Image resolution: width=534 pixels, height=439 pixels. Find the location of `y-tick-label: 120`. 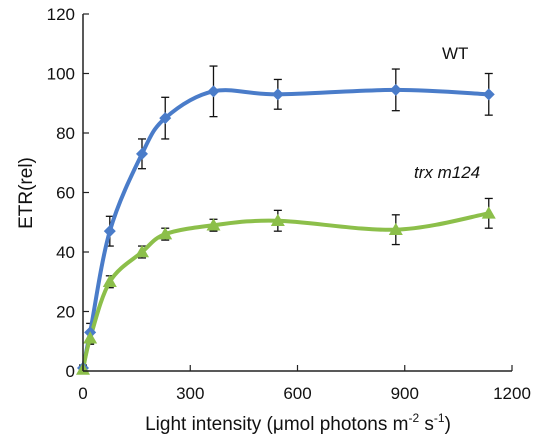

y-tick-label: 120 is located at coordinates (61, 14).